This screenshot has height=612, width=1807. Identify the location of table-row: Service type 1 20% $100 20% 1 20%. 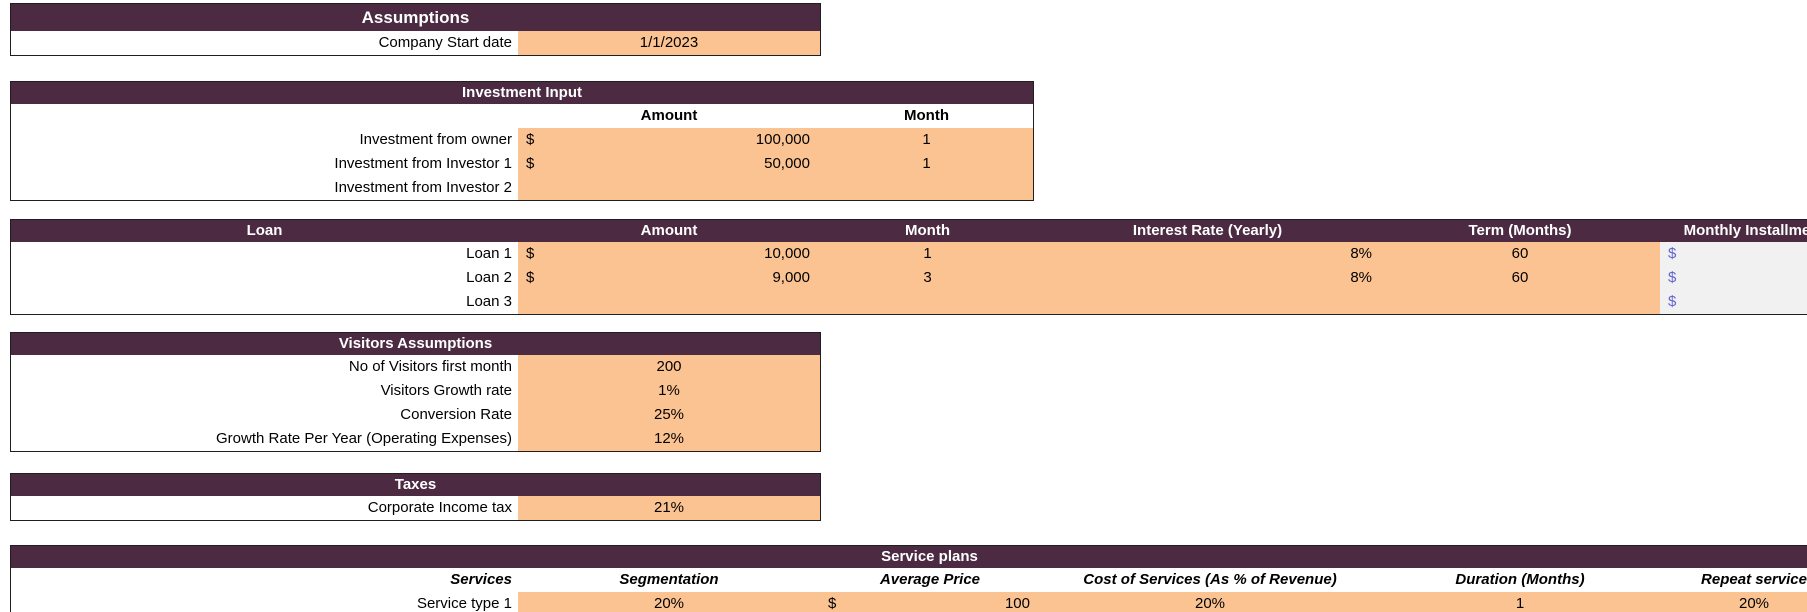
(909, 602).